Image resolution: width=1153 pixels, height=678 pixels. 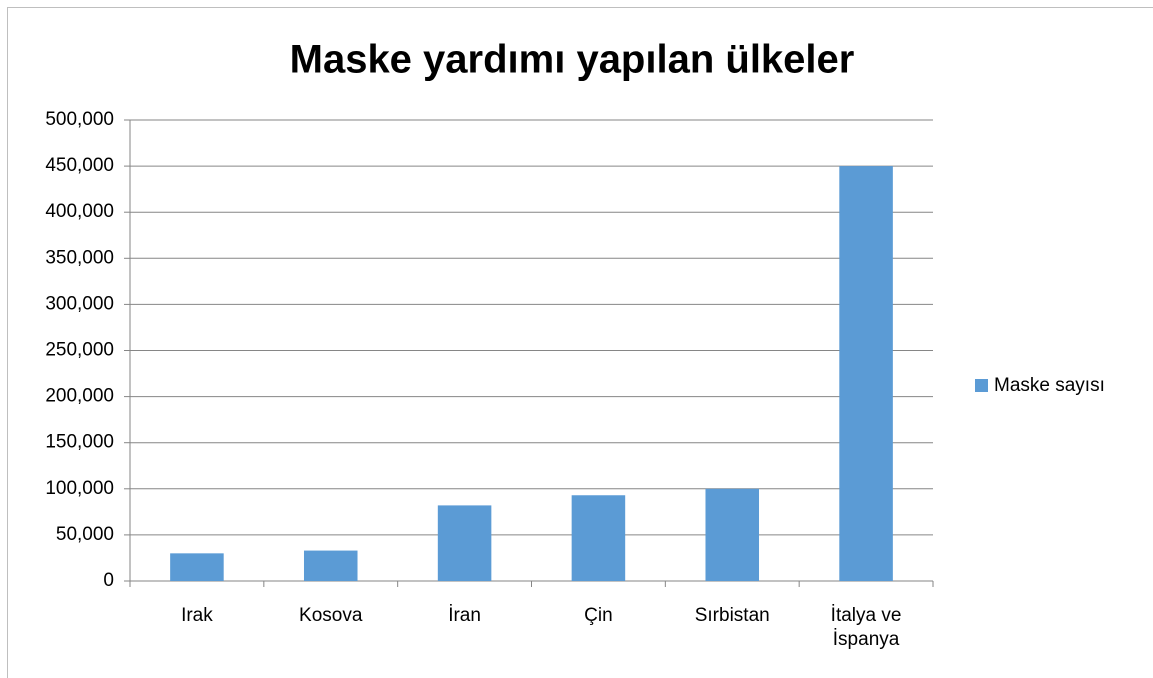 What do you see at coordinates (79, 257) in the screenshot?
I see `y-tick-label: 350,000` at bounding box center [79, 257].